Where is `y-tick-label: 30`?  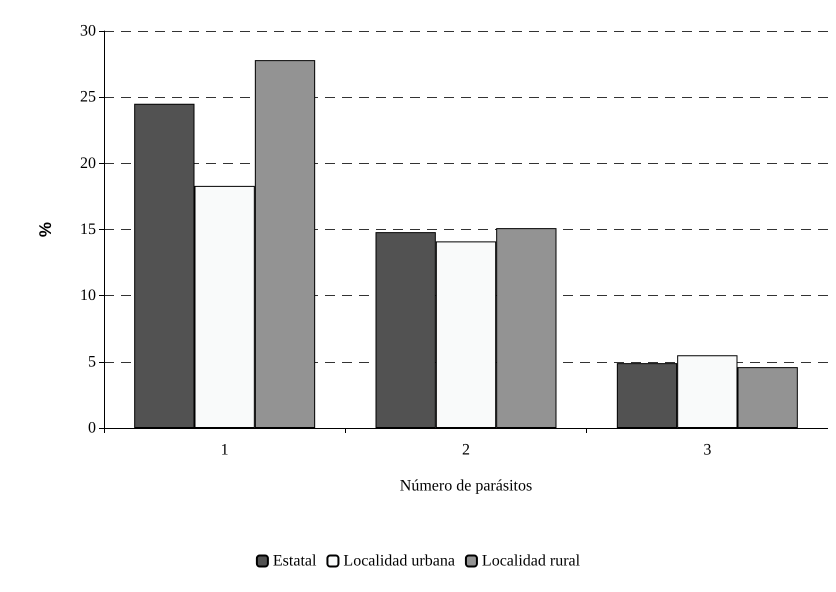 y-tick-label: 30 is located at coordinates (88, 31).